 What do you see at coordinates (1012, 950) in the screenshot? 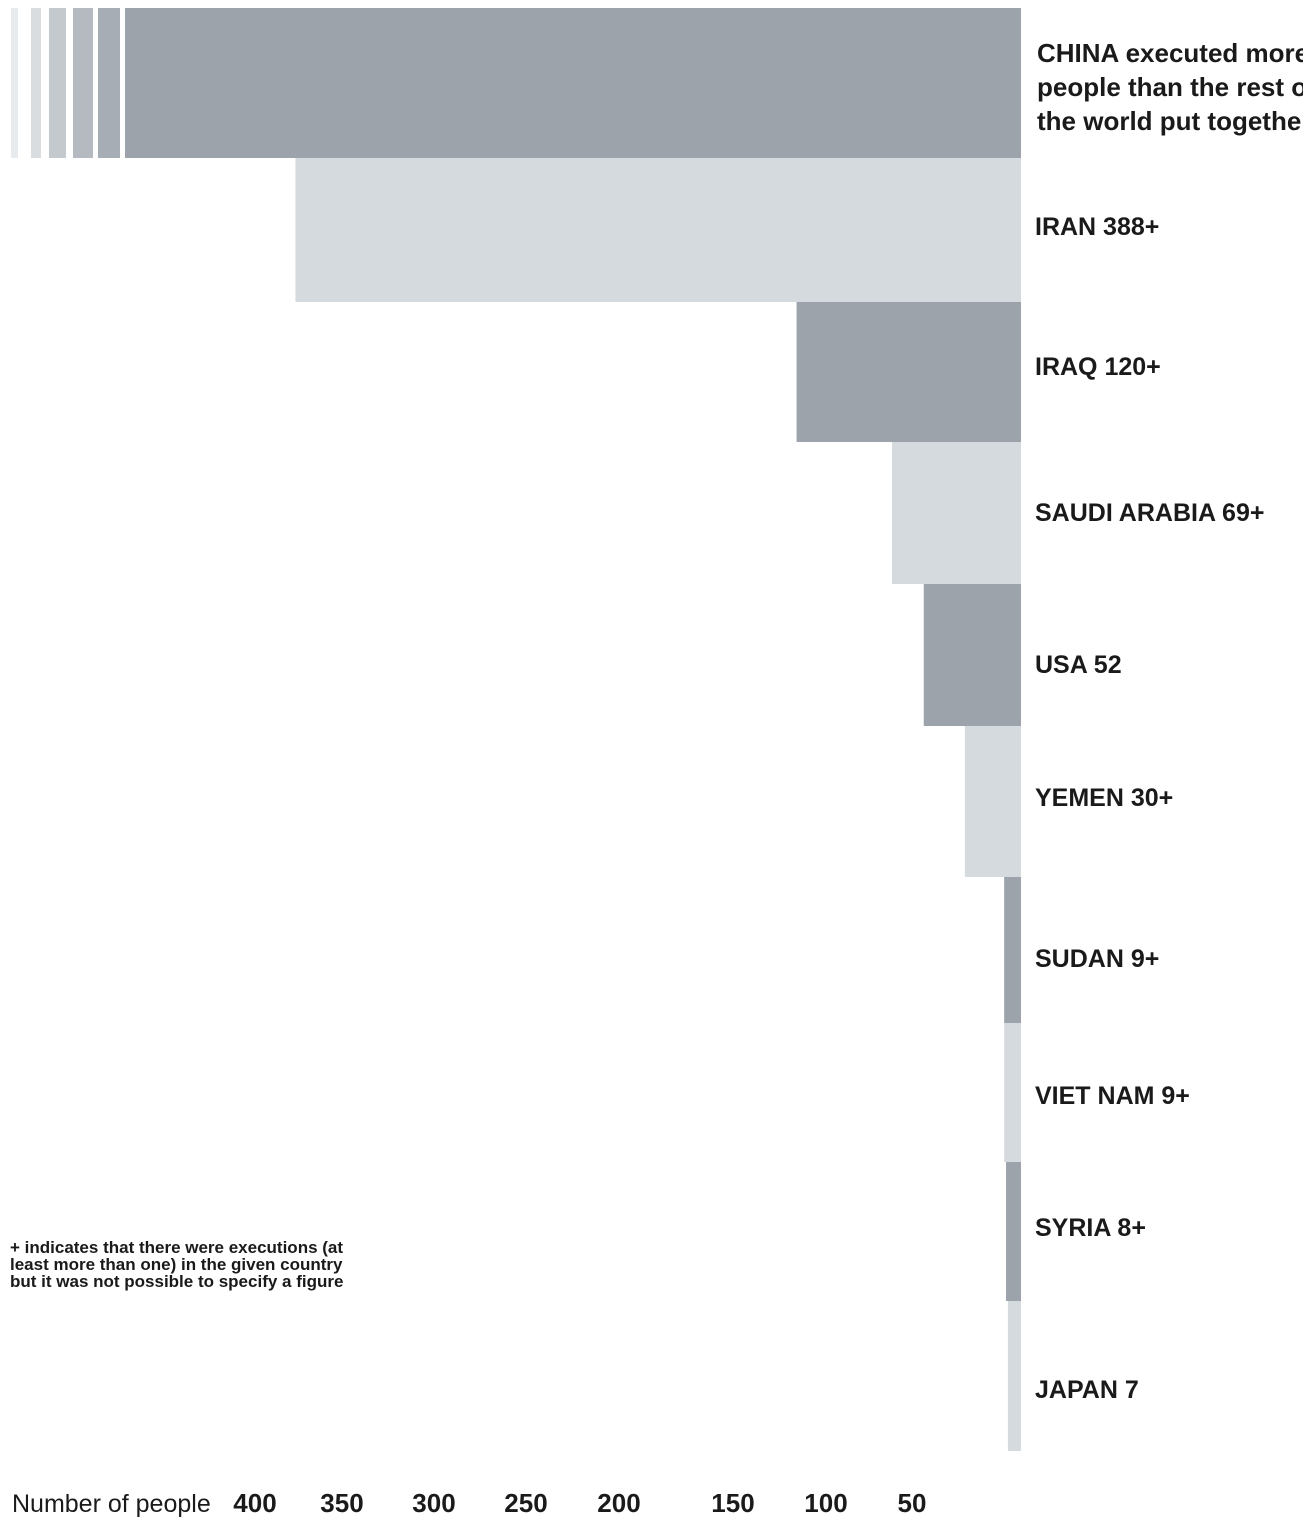
I see `bar-sudan` at bounding box center [1012, 950].